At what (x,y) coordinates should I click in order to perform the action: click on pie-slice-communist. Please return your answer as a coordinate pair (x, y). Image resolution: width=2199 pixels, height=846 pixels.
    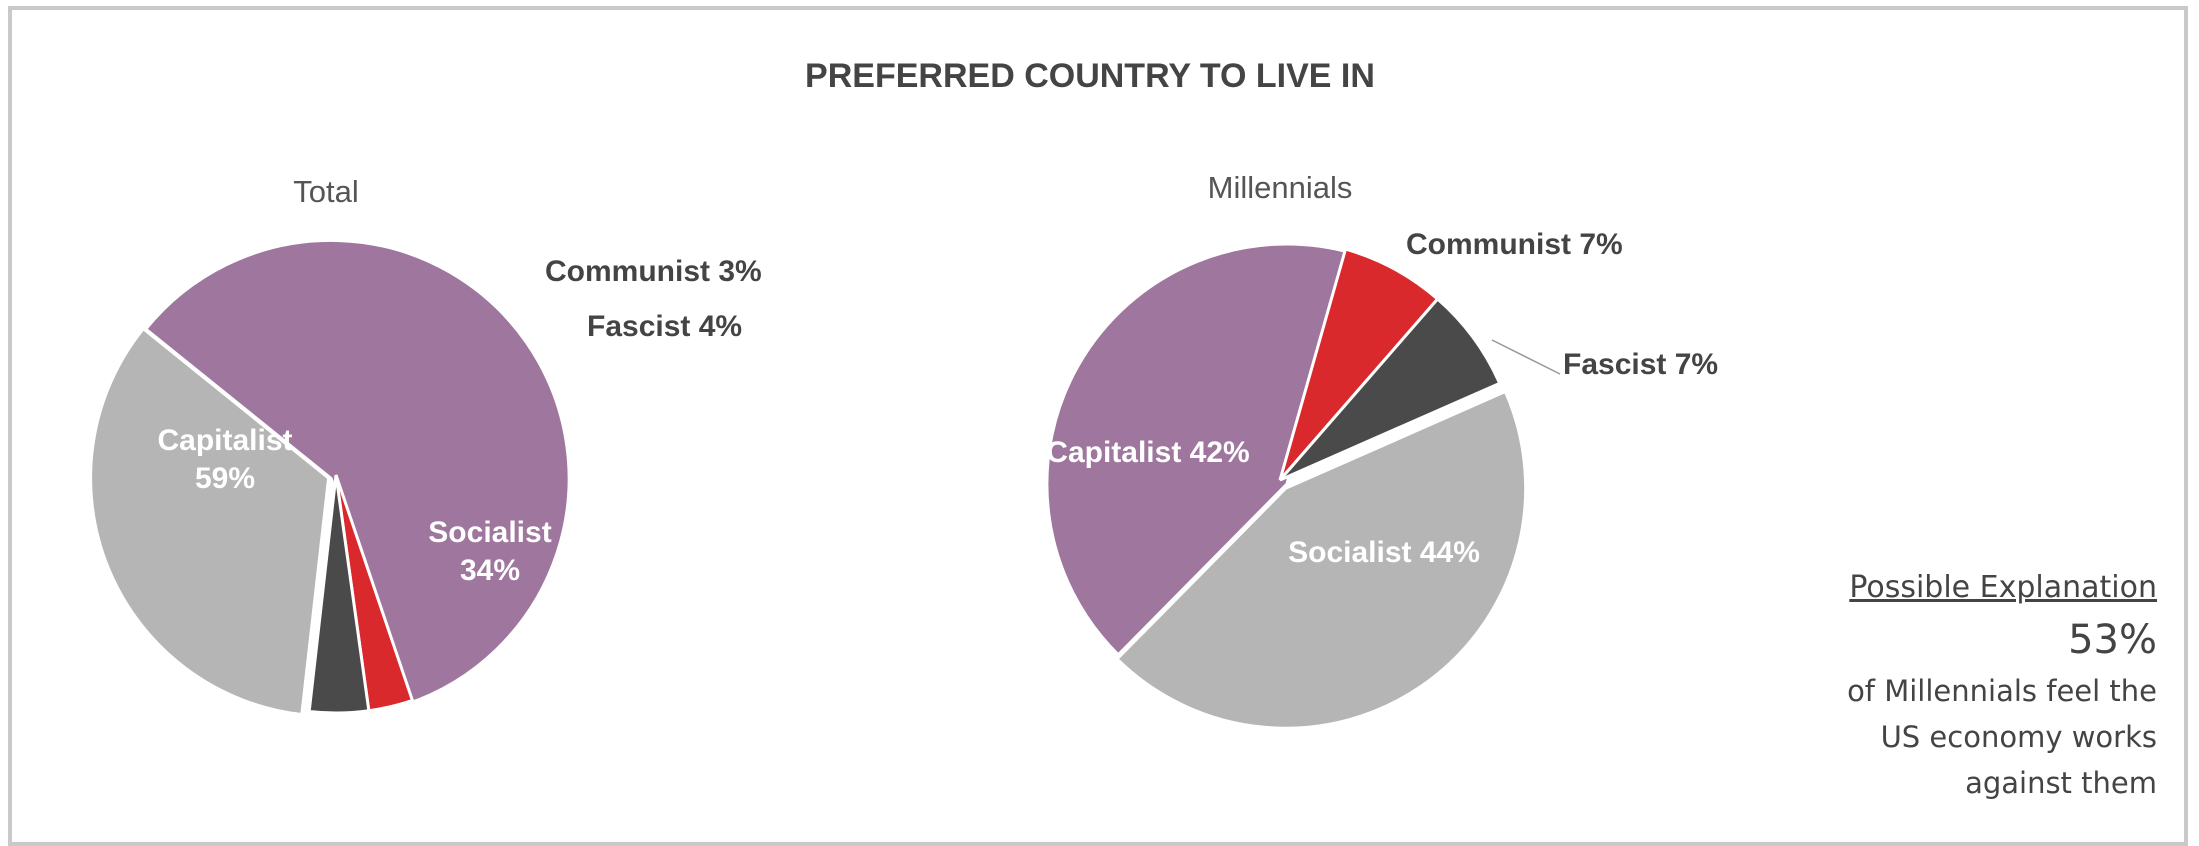
    Looking at the image, I should click on (1359, 364).